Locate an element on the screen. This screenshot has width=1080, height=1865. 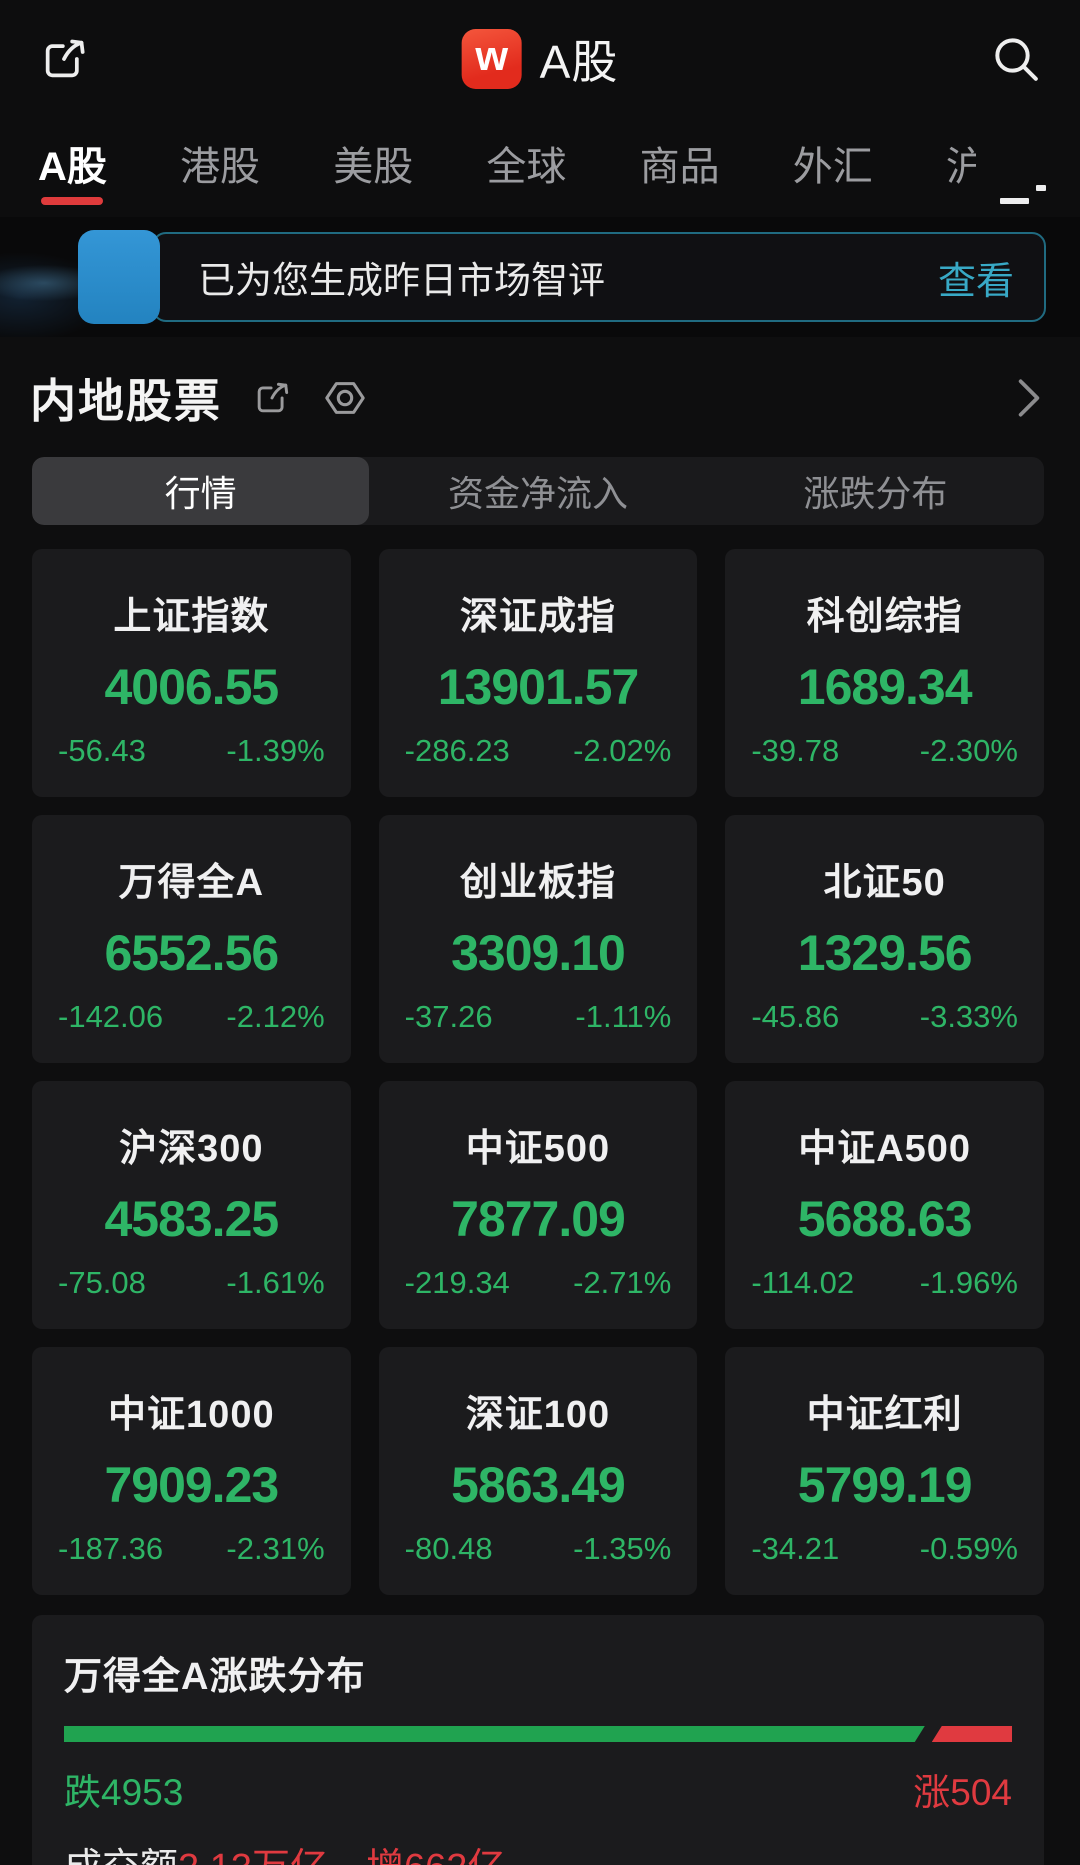
banner-message-box: 已为您生成昨日市场智评 查看 is located at coordinates (599, 277).